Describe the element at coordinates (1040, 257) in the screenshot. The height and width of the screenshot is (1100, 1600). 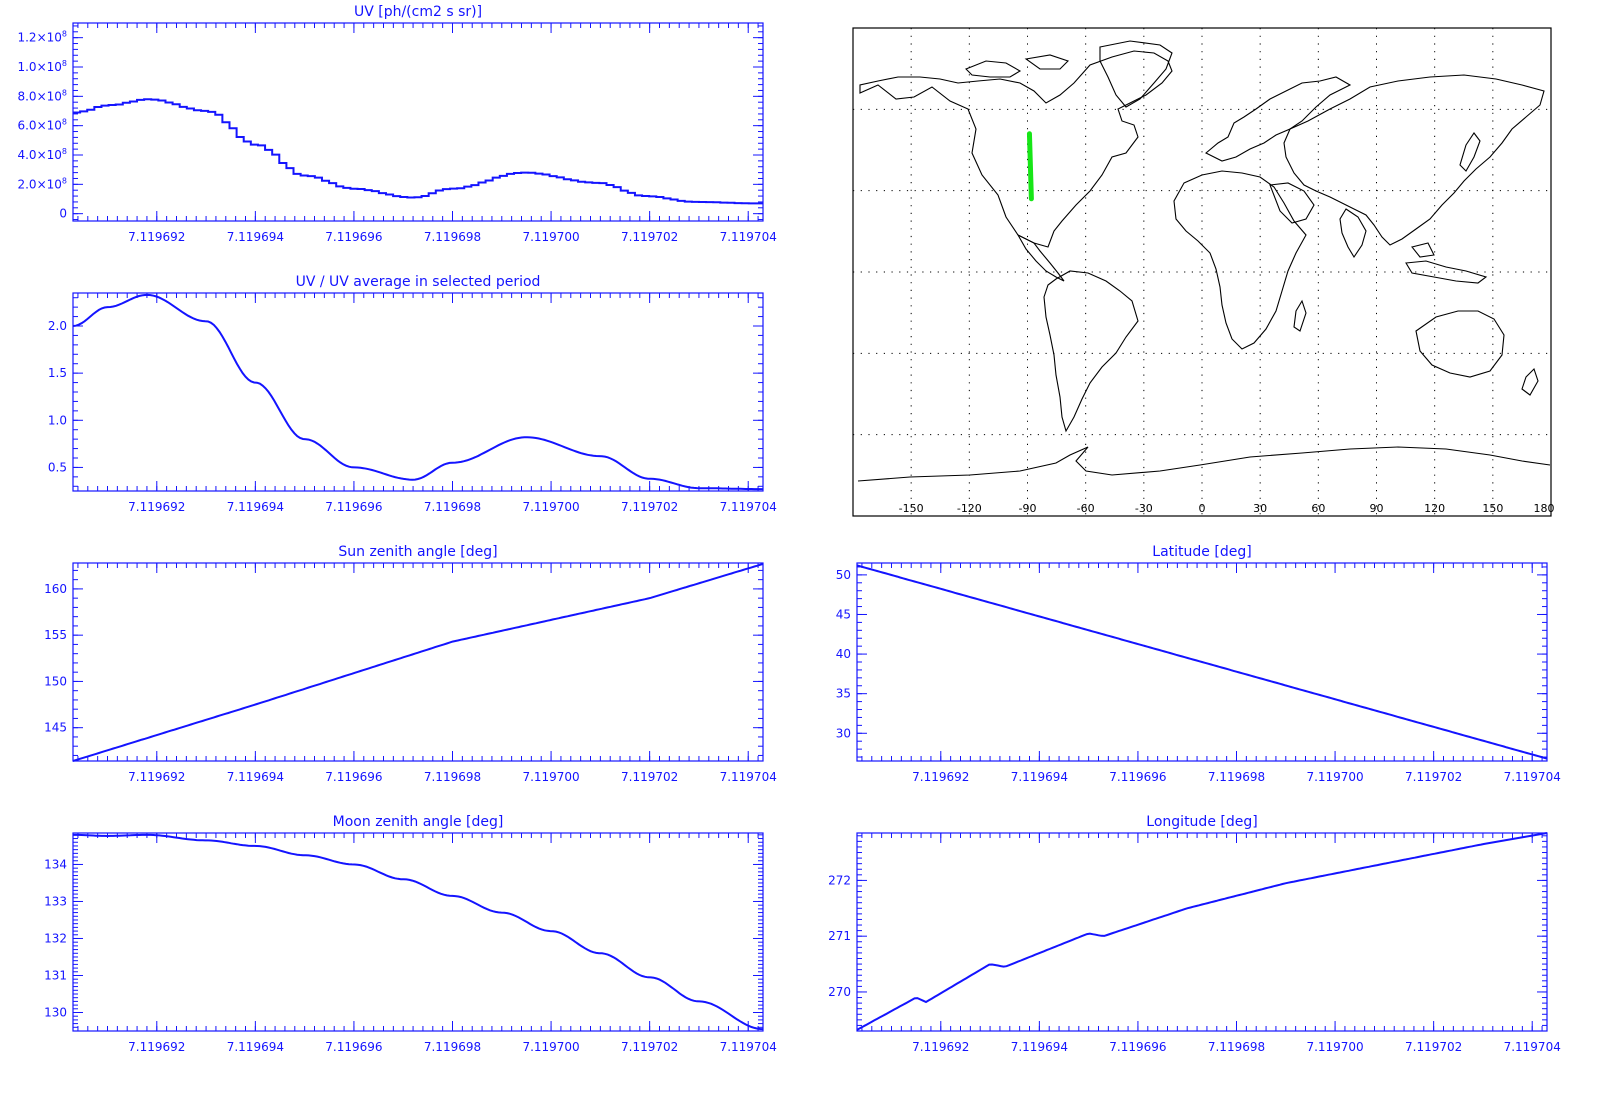
I see `coast-central-america` at that location.